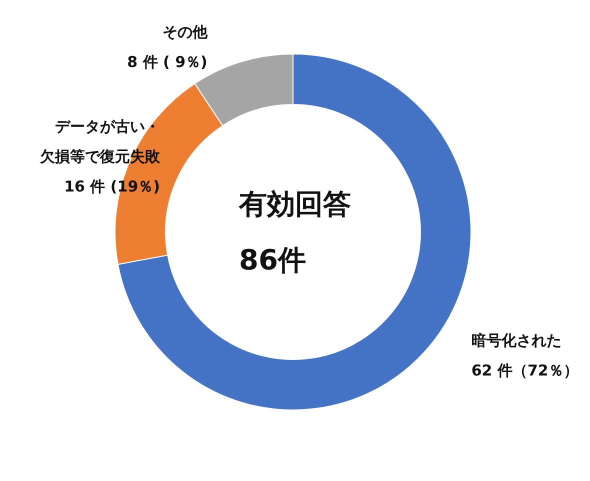  What do you see at coordinates (167, 62) in the screenshot?
I see `data-label: 8 件 ( 9％)` at bounding box center [167, 62].